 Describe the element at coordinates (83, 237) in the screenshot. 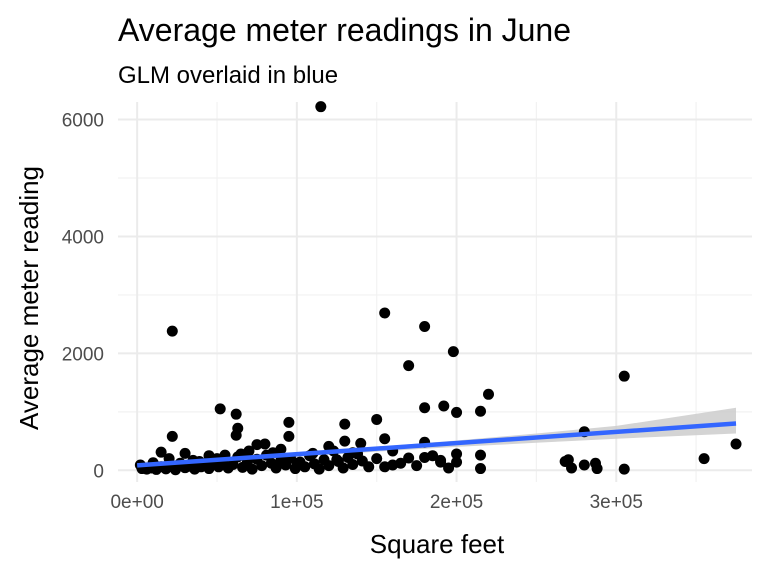

I see `y-tick-label: 4000` at that location.